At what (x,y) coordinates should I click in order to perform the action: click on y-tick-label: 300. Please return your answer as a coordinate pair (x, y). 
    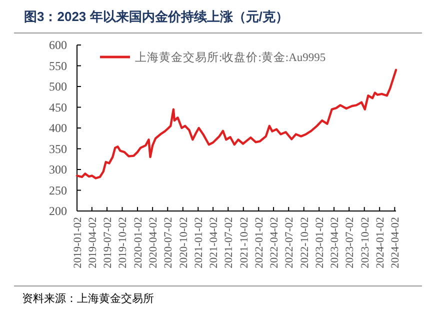
    Looking at the image, I should click on (58, 169).